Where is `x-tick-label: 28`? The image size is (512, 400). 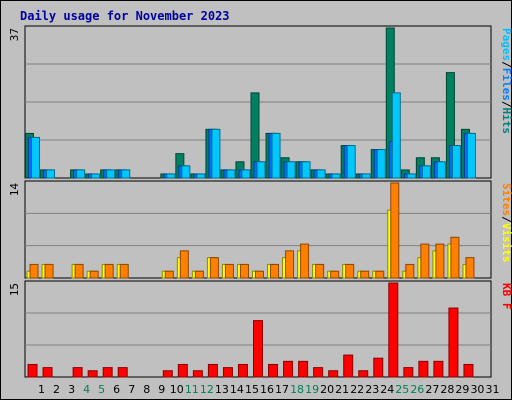
x-tick-label: 28 is located at coordinates (447, 389).